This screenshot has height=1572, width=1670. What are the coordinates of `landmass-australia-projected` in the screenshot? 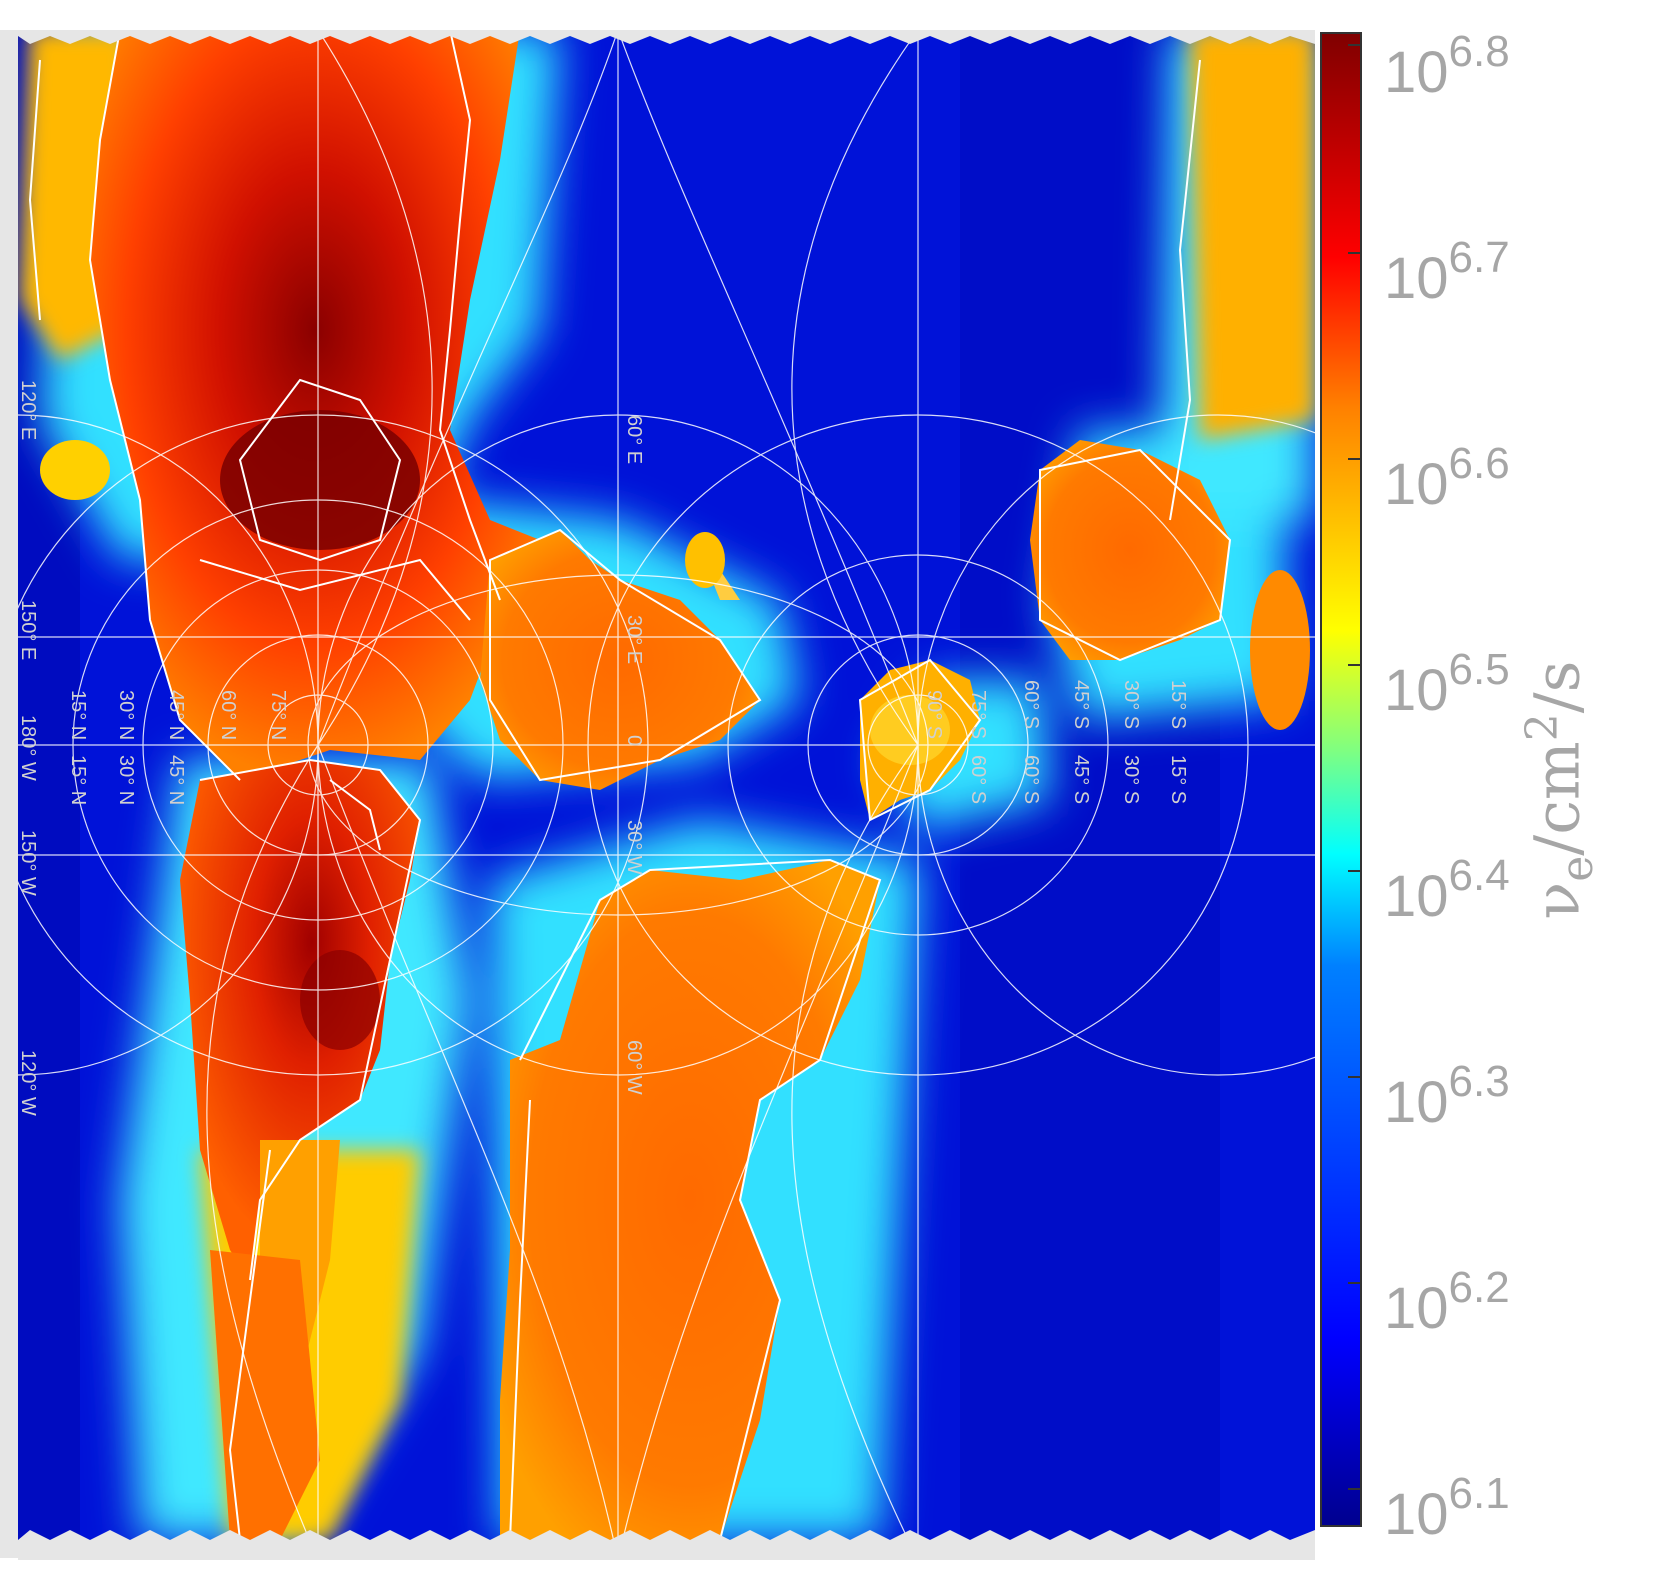 It's located at (1130, 550).